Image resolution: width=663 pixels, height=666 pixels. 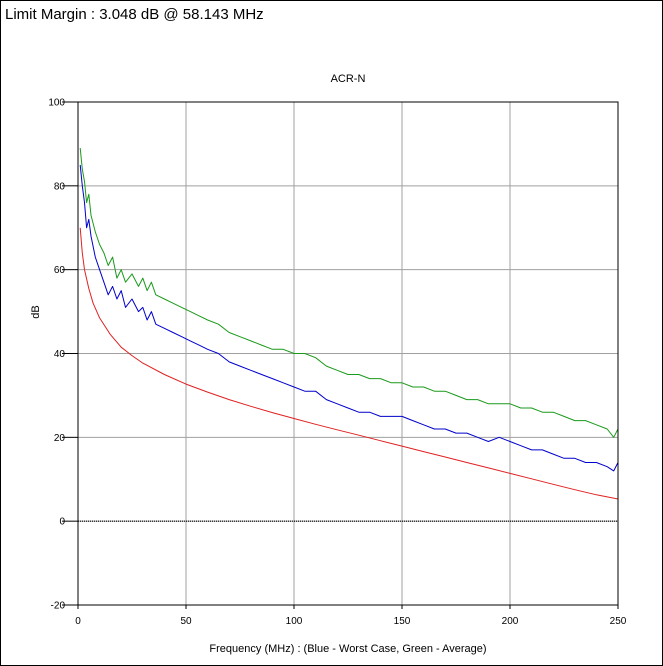 I want to click on y-tick-label: 20, so click(x=60, y=438).